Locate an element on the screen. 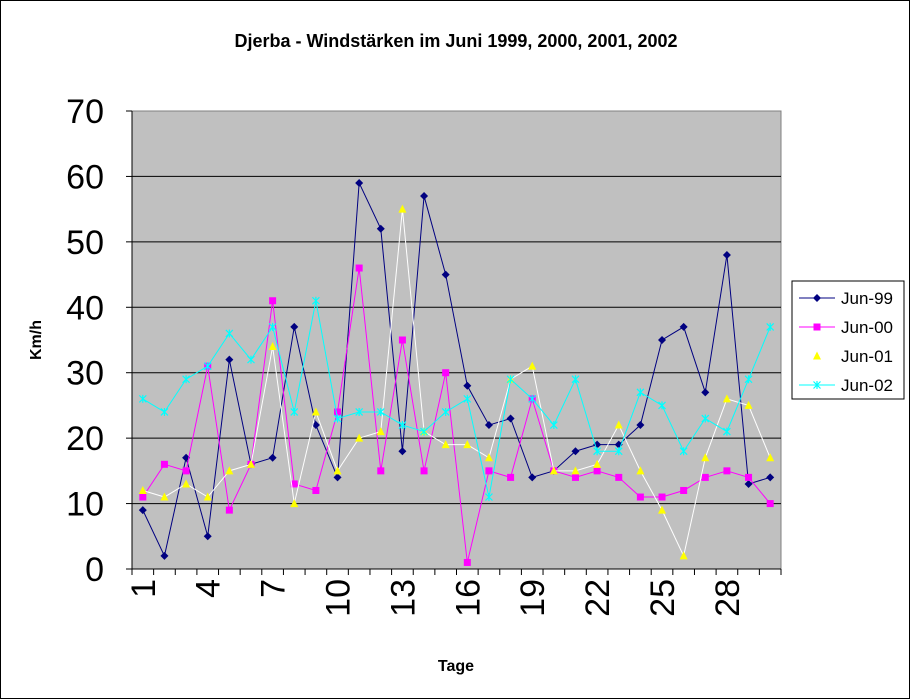  x-axis-label: Tage is located at coordinates (456, 666).